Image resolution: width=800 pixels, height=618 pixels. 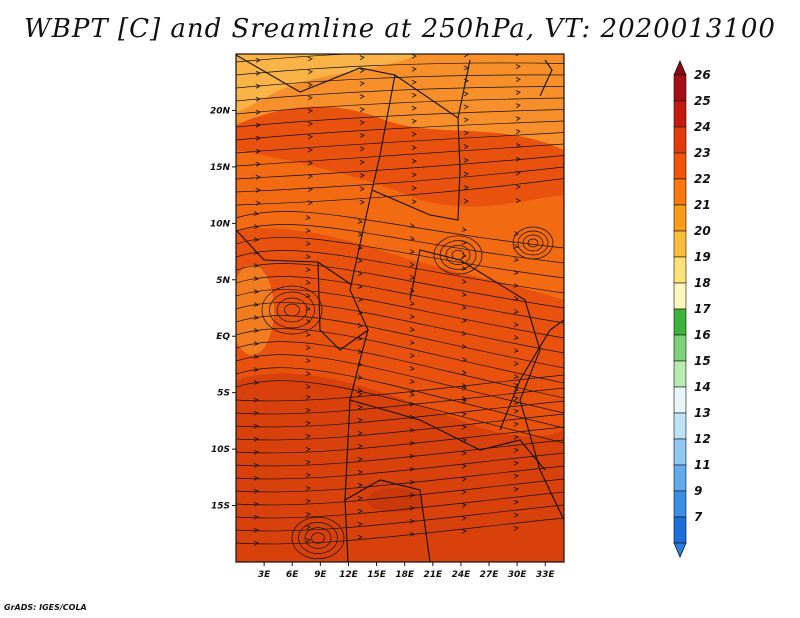 What do you see at coordinates (702, 439) in the screenshot?
I see `colorbar-label: 12` at bounding box center [702, 439].